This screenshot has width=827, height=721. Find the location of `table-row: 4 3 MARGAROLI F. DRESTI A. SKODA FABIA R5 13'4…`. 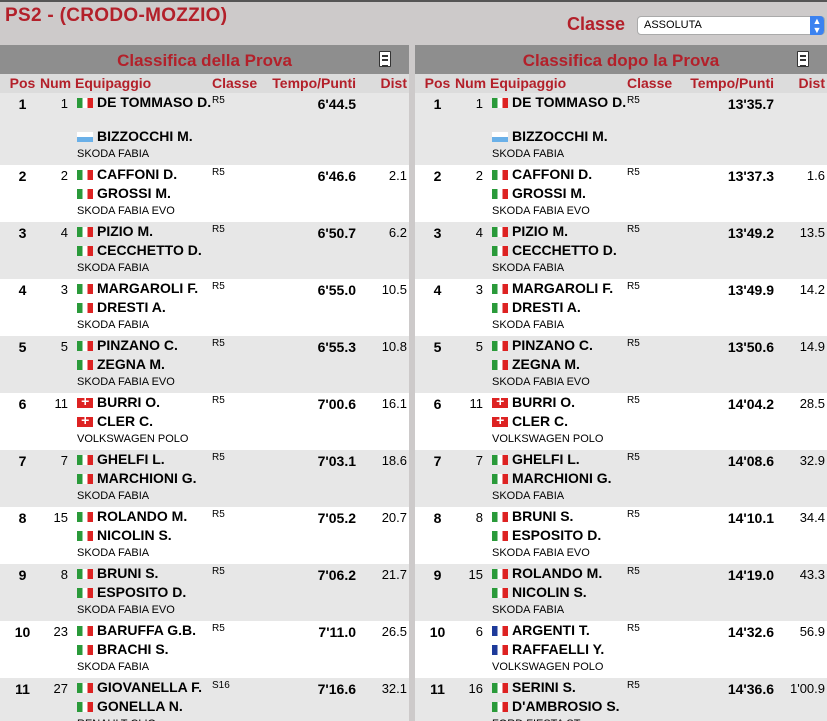

table-row: 4 3 MARGAROLI F. DRESTI A. SKODA FABIA R5 13'4… is located at coordinates (621, 307).